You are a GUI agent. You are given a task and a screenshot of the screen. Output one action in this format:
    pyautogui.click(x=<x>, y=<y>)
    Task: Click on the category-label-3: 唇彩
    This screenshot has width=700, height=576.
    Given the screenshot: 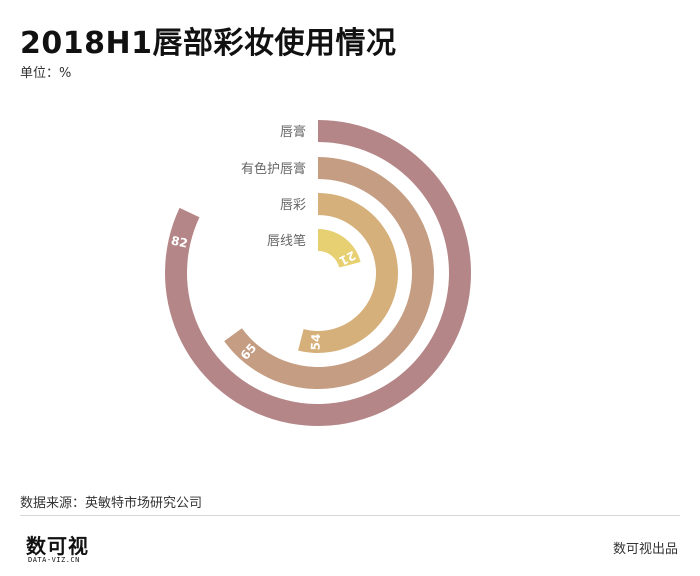 What is the action you would take?
    pyautogui.click(x=293, y=205)
    